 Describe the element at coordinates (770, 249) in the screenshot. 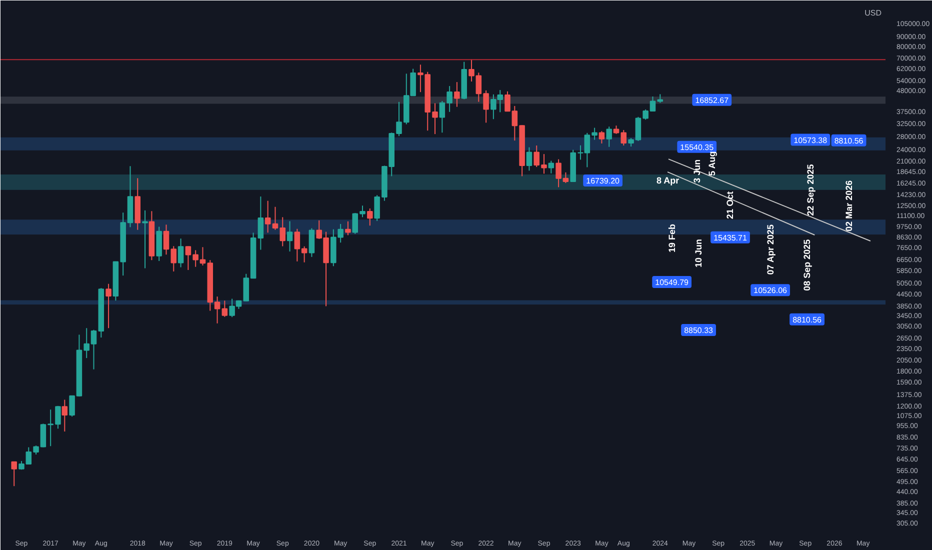

I see `annotation: 07 Apr 2025` at that location.